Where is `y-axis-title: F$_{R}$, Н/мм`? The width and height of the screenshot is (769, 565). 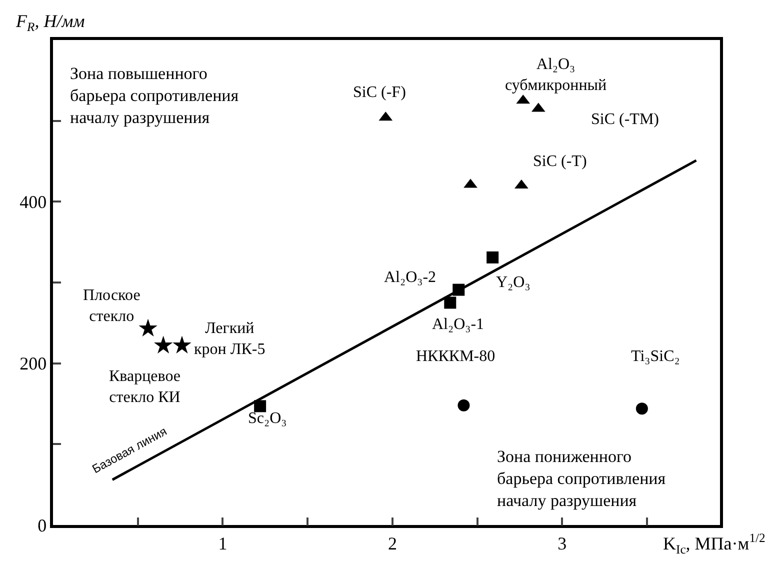
y-axis-title: F$_{R}$, Н/мм is located at coordinates (50, 22).